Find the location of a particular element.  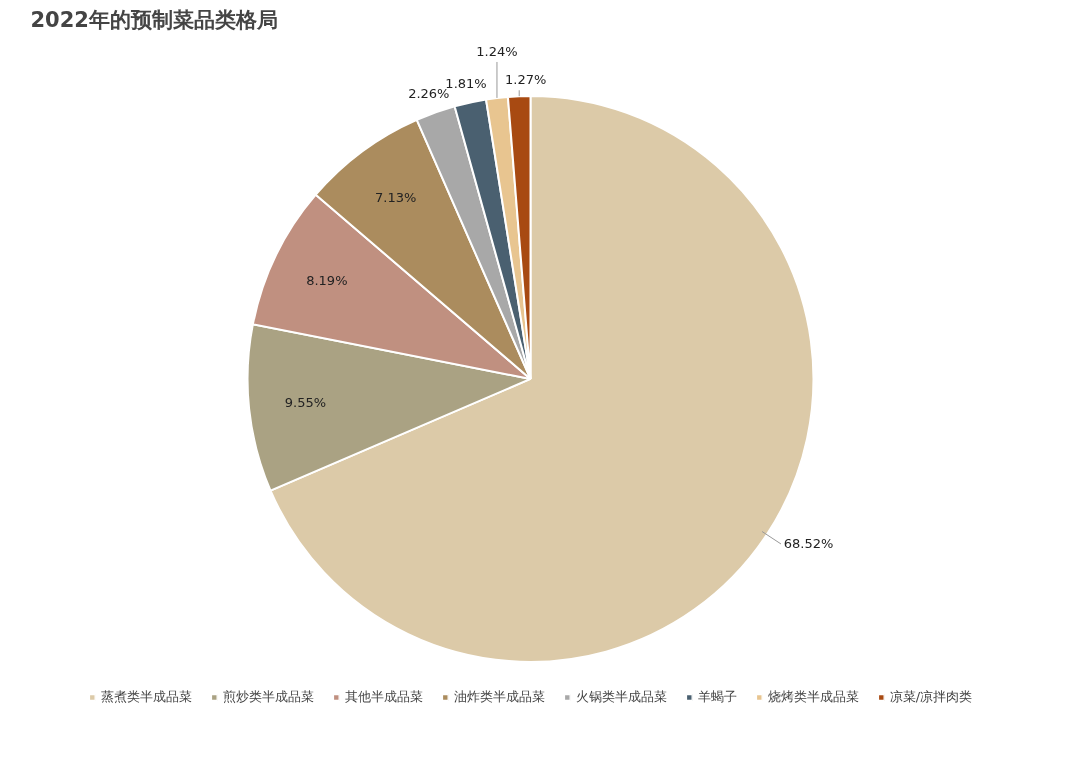

chart-title: 2022年的预制菜品类格局 is located at coordinates (154, 19).